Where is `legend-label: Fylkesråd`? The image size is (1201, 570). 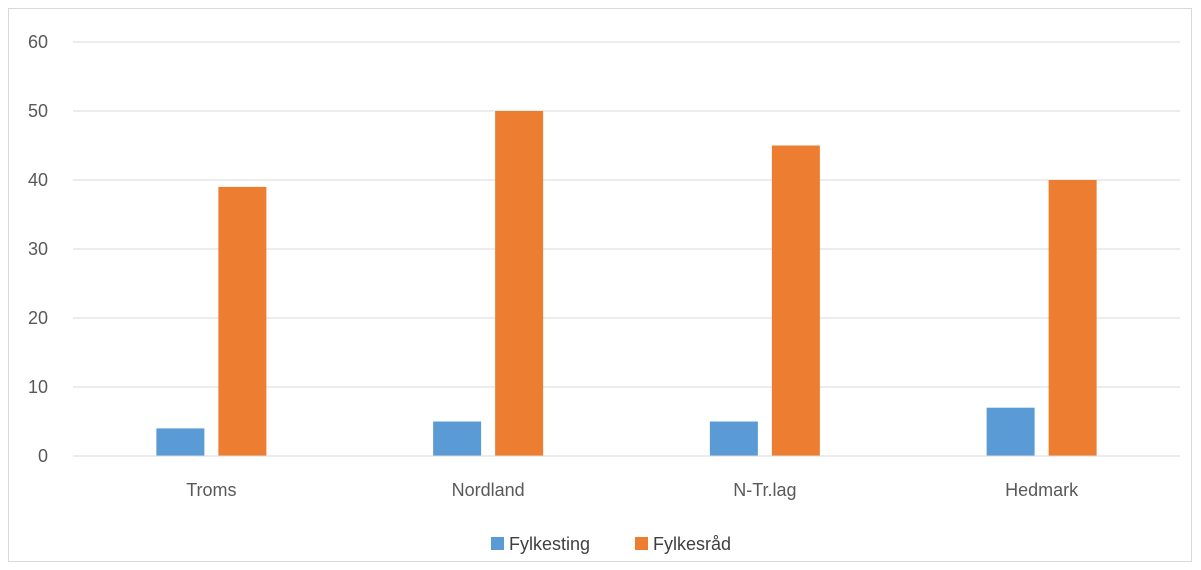 legend-label: Fylkesråd is located at coordinates (692, 544).